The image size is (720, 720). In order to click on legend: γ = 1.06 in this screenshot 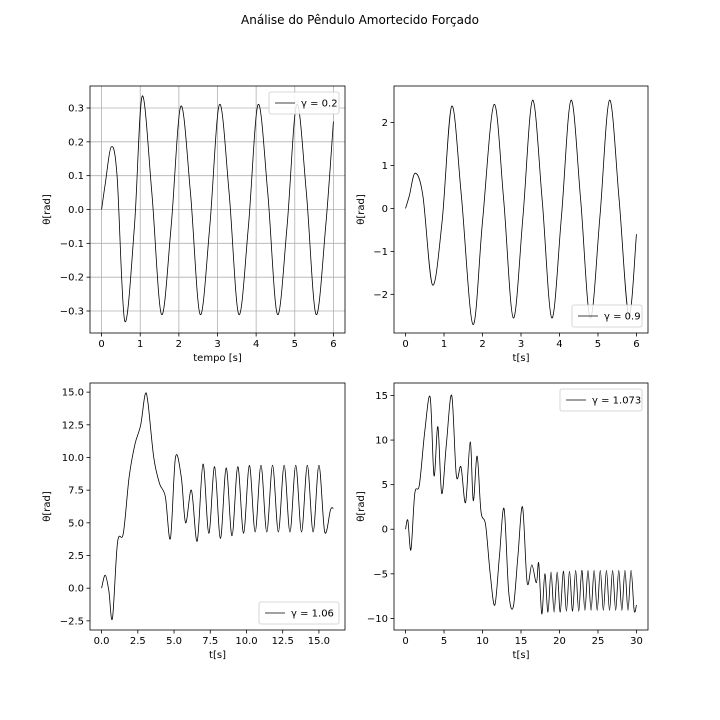, I will do `click(299, 613)`.